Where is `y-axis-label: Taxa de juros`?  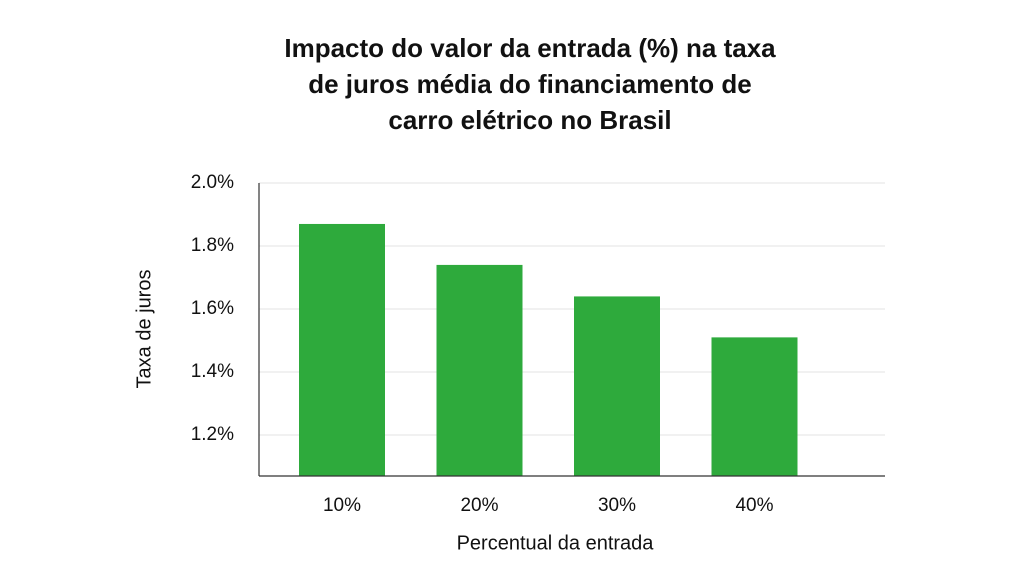 y-axis-label: Taxa de juros is located at coordinates (144, 329).